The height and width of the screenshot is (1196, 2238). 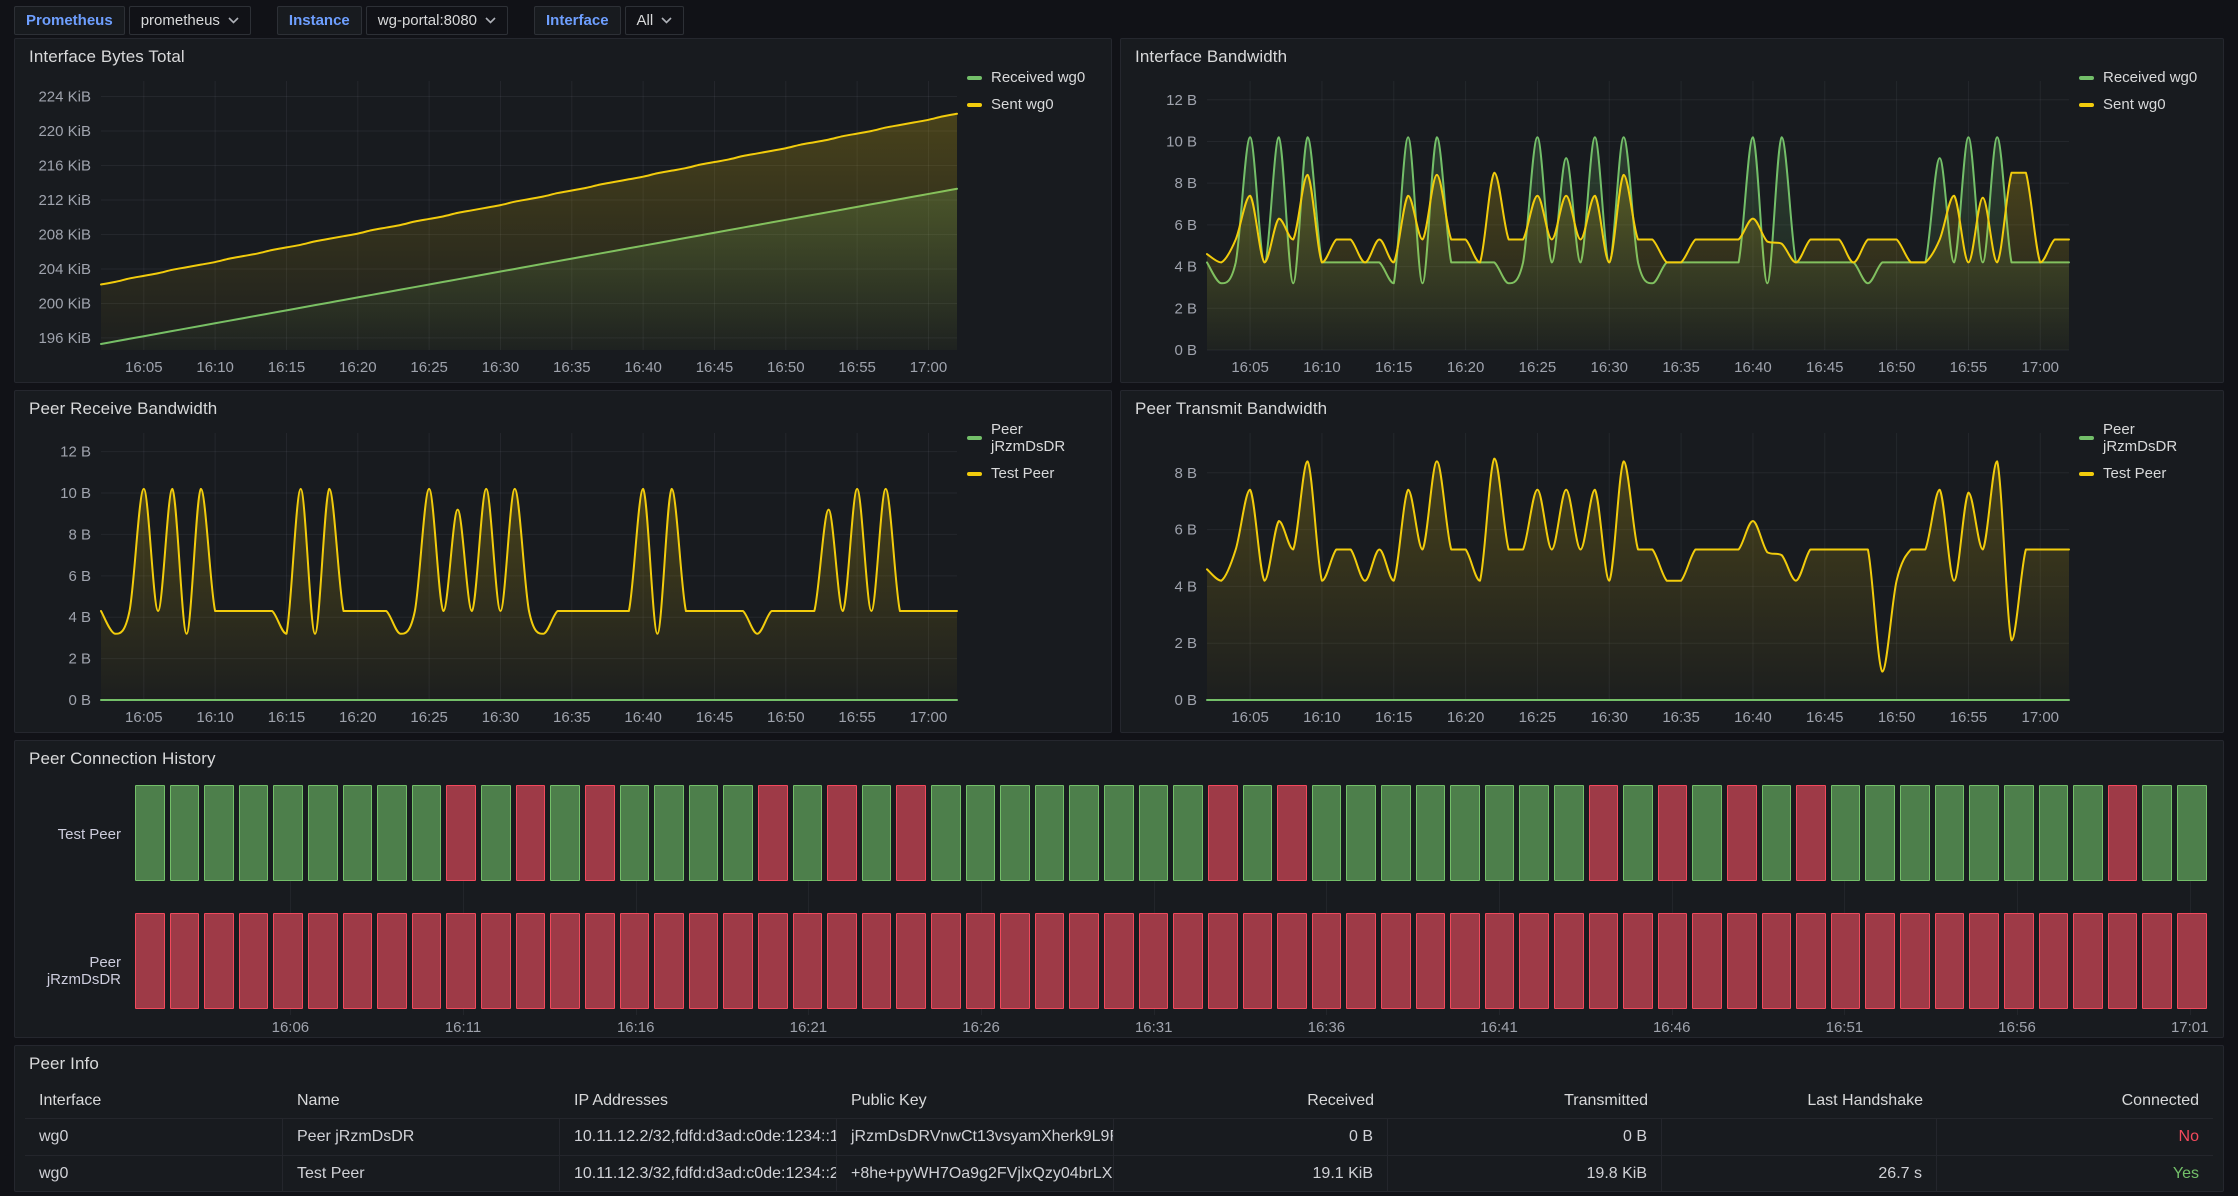 What do you see at coordinates (358, 367) in the screenshot?
I see `x-axis-tick-label: 16:20` at bounding box center [358, 367].